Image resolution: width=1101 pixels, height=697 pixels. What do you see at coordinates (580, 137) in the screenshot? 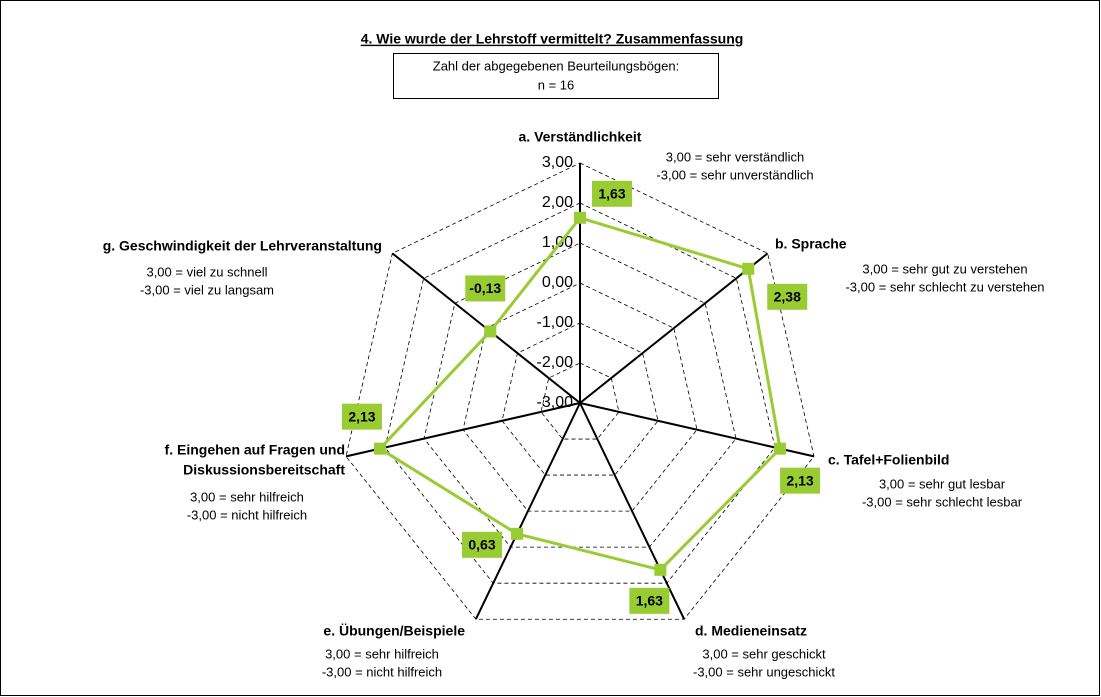
I see `axis-label: a. Verständlichkeit` at bounding box center [580, 137].